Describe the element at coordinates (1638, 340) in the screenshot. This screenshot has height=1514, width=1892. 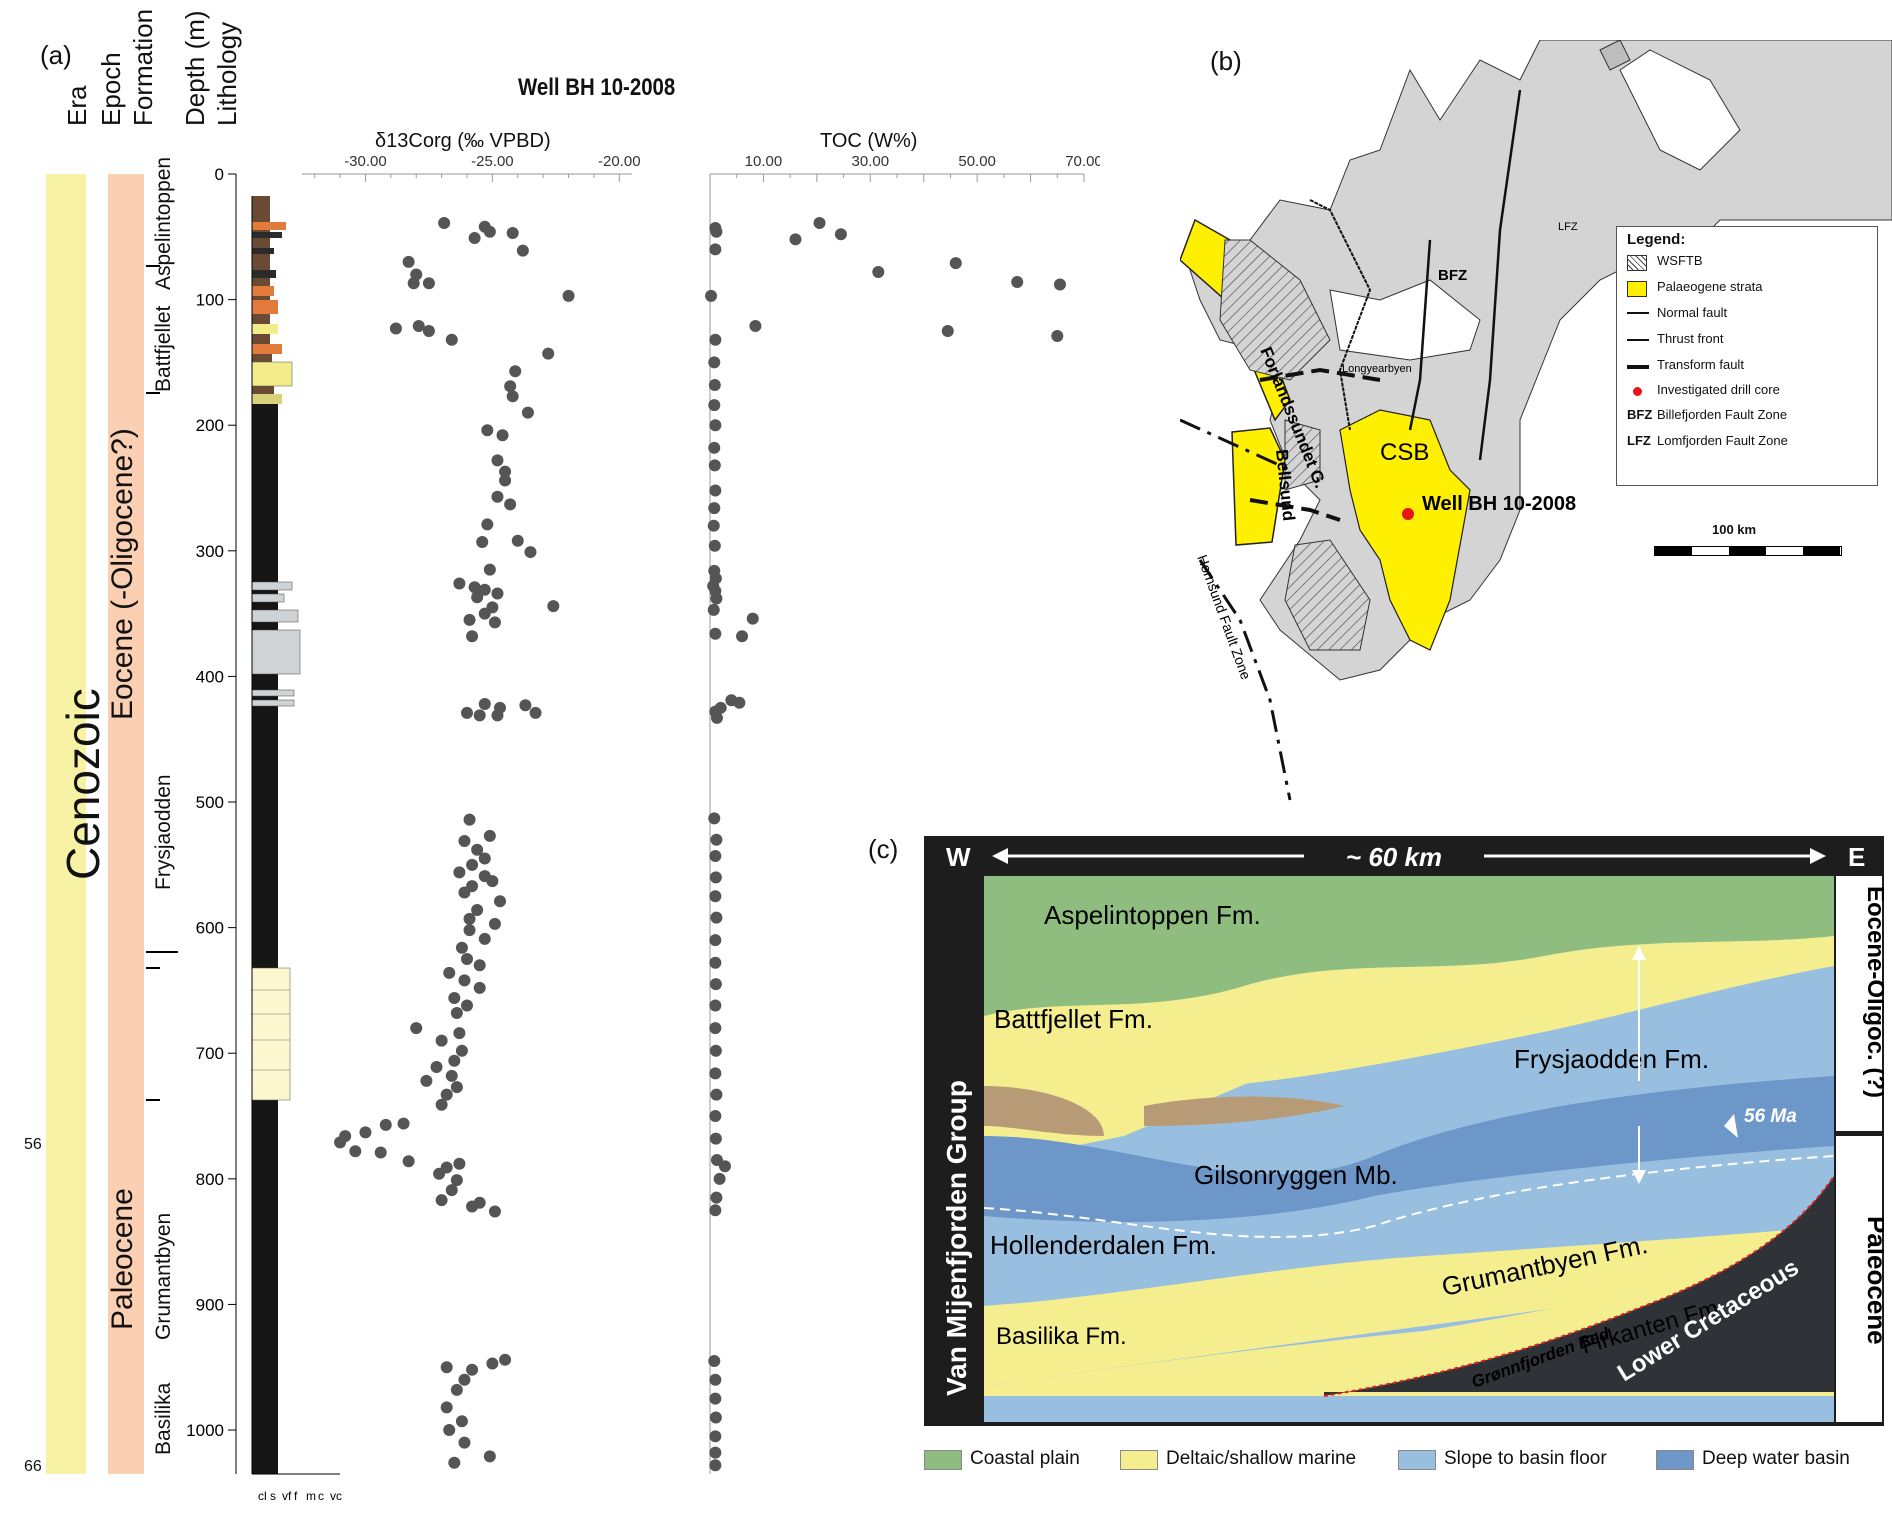
I see `legend-thrust-swatch` at that location.